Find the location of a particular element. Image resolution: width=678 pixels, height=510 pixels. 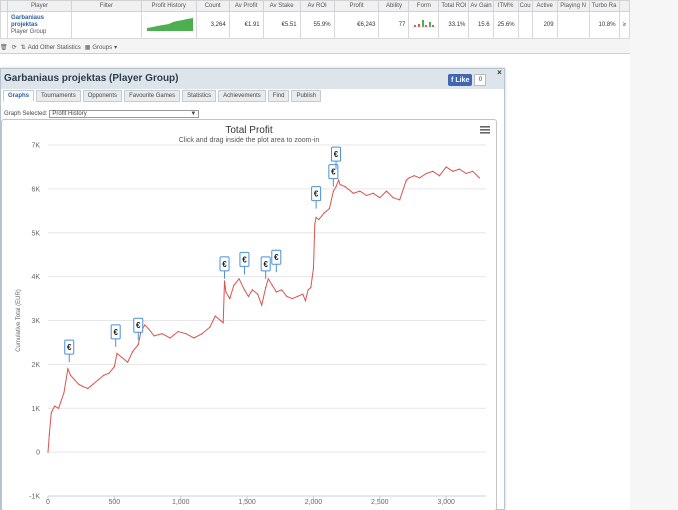

chart-menu-icon is located at coordinates (485, 130).